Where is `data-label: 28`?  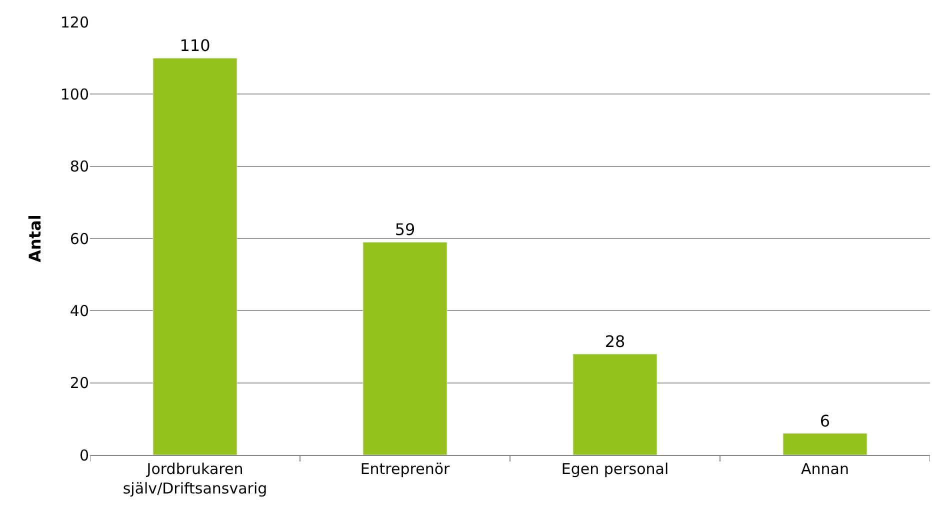
data-label: 28 is located at coordinates (615, 341).